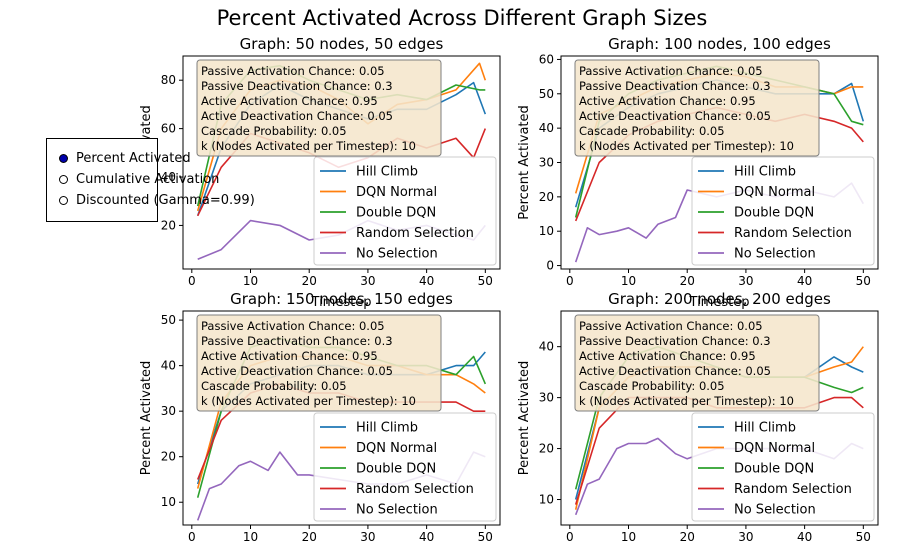 Image resolution: width=924 pixels, height=552 pixels. Describe the element at coordinates (341, 302) in the screenshot. I see `x-axis-label: Timestep` at that location.